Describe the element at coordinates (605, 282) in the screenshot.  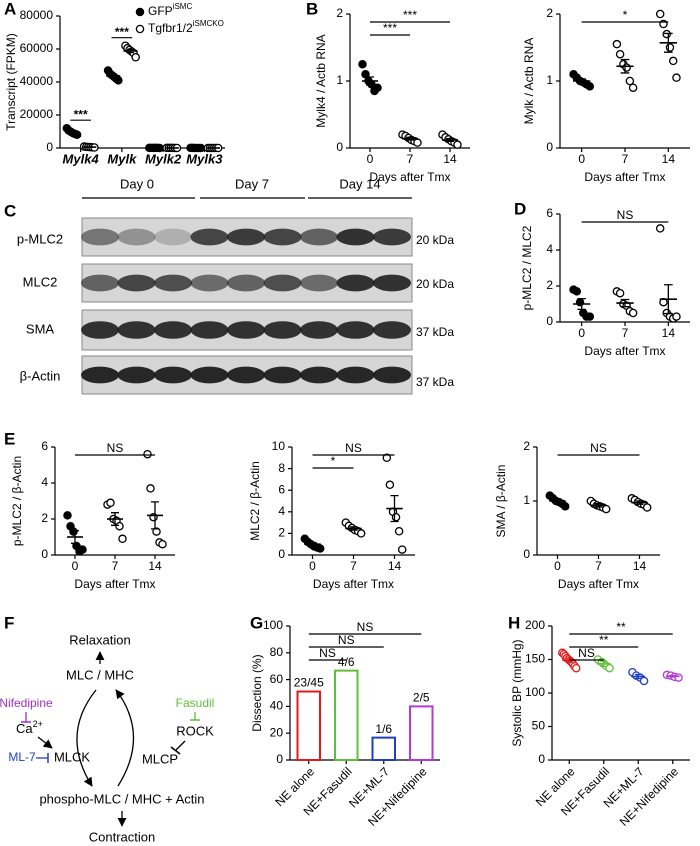
I see `chart: 0 2 4 6 p-MLC2 / MLC2 0 7 14 Days after Tmx NS` at that location.